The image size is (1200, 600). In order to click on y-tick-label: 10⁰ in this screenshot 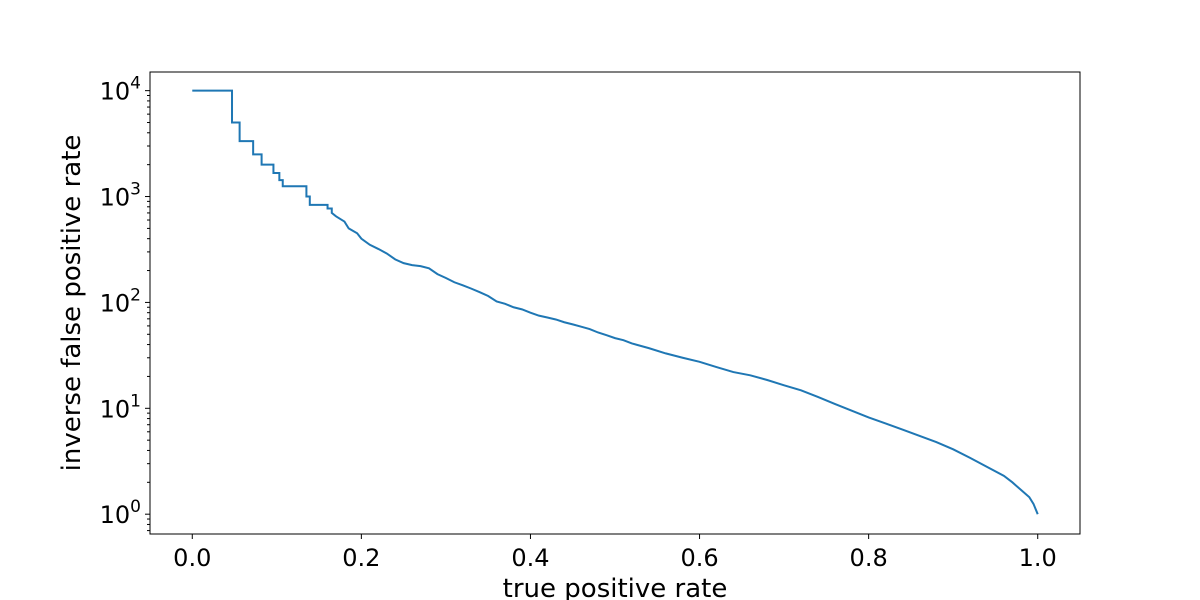, I will do `click(120, 513)`.